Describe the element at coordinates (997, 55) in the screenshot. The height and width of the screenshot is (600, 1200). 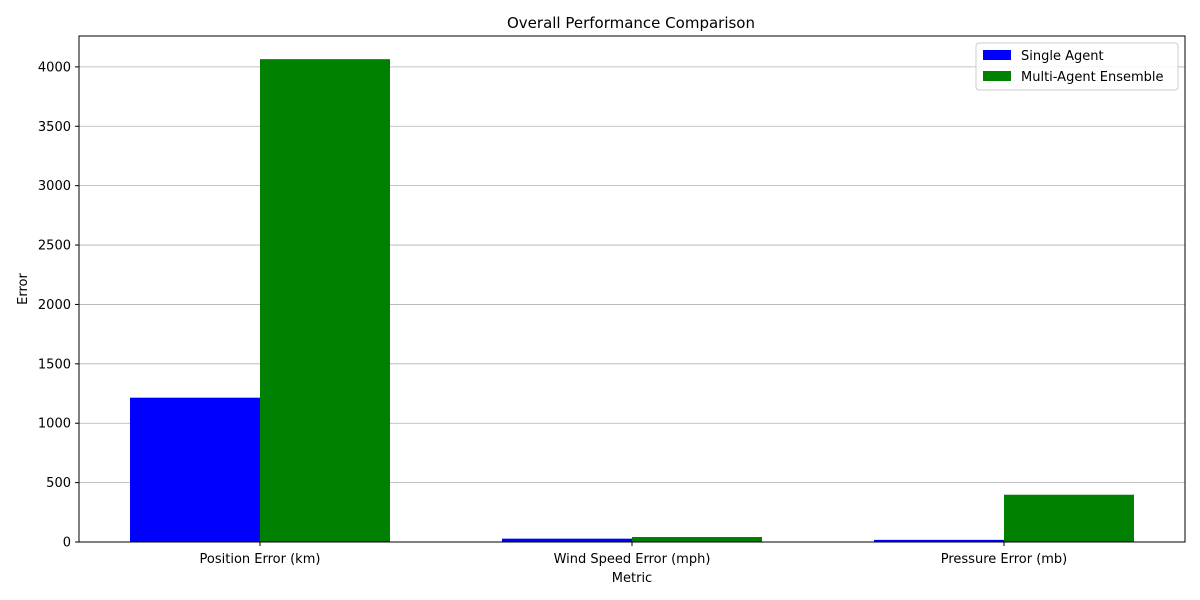
I see `legend-swatch-single-agent` at that location.